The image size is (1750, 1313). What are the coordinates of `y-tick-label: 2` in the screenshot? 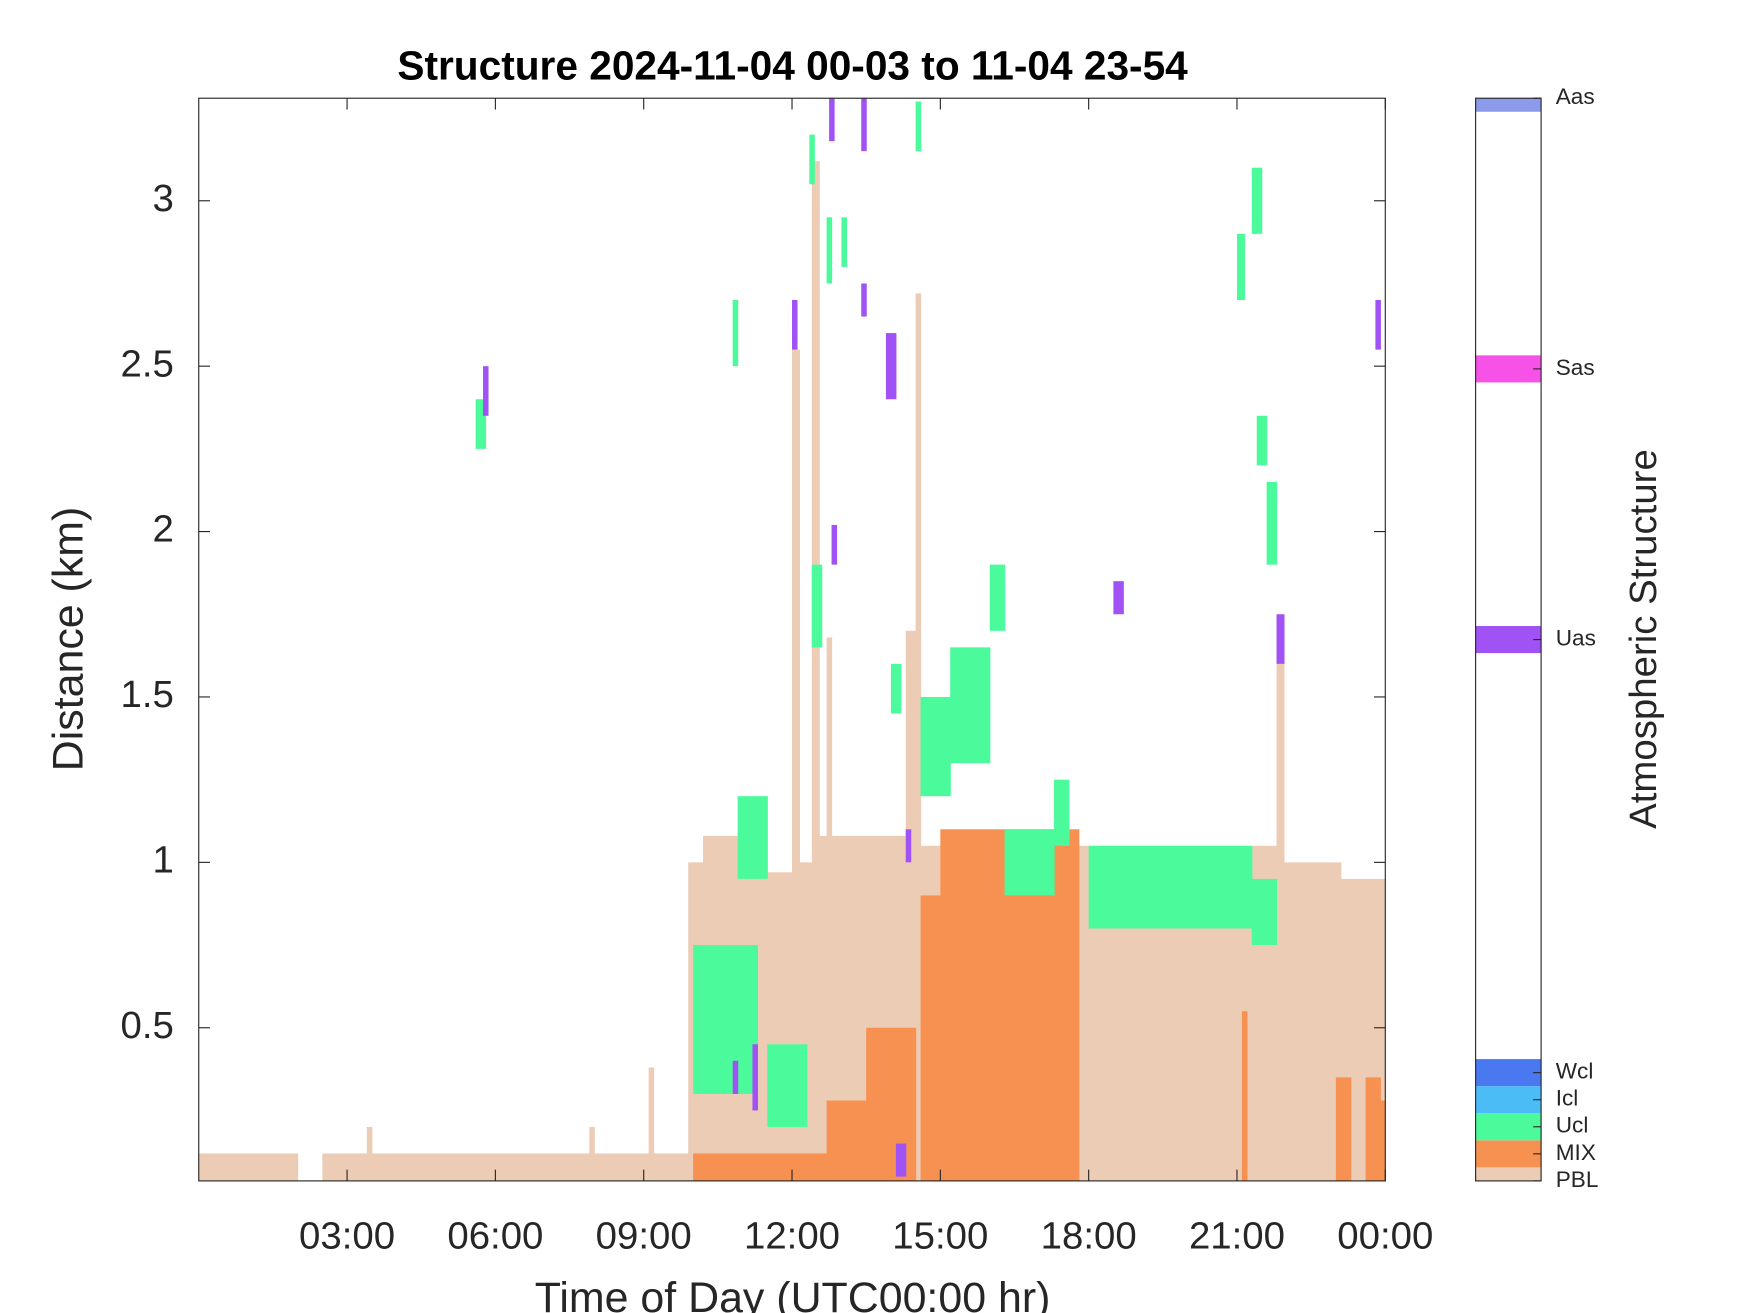 It's located at (163, 529).